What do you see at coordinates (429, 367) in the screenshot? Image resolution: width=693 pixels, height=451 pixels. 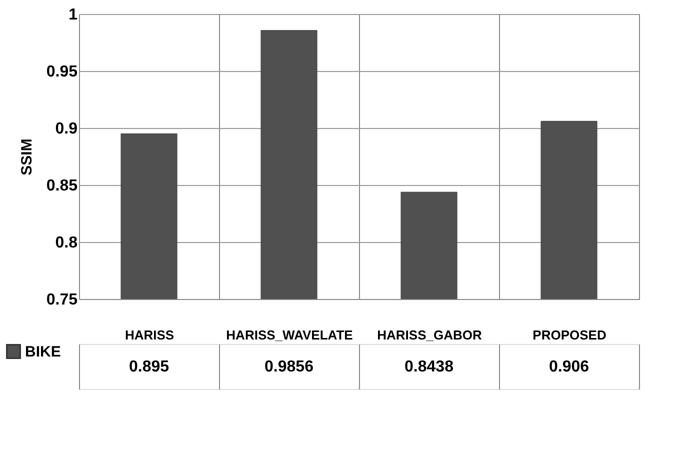 I see `data-label: 0.8438` at bounding box center [429, 367].